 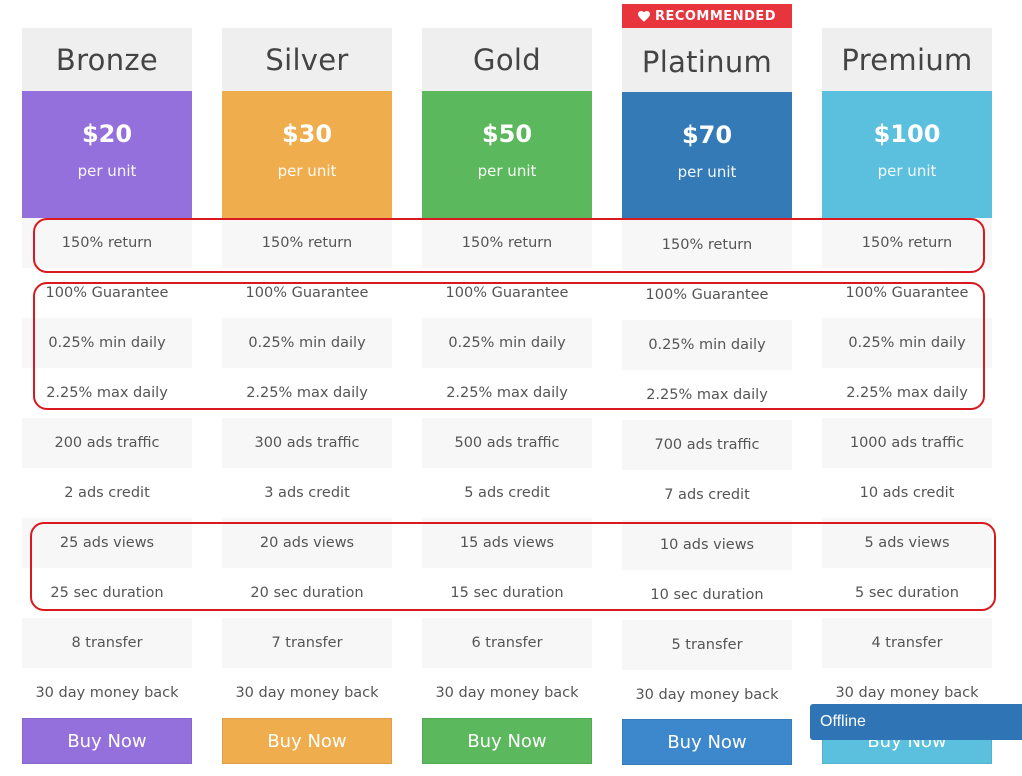 I want to click on feature-ads-views: 15 ads views, so click(x=507, y=543).